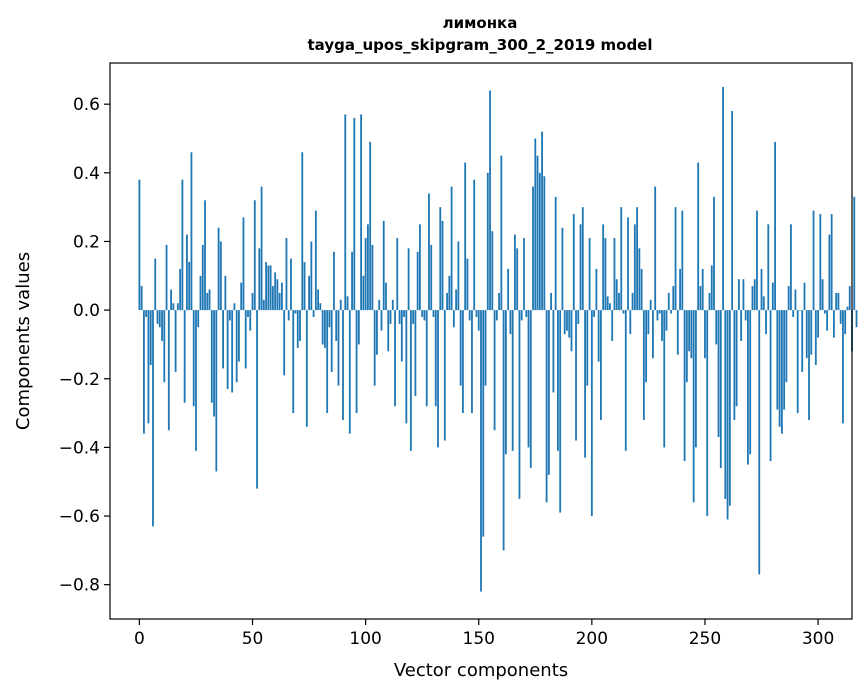  Describe the element at coordinates (23, 341) in the screenshot. I see `y-axis-label: Components values` at that location.